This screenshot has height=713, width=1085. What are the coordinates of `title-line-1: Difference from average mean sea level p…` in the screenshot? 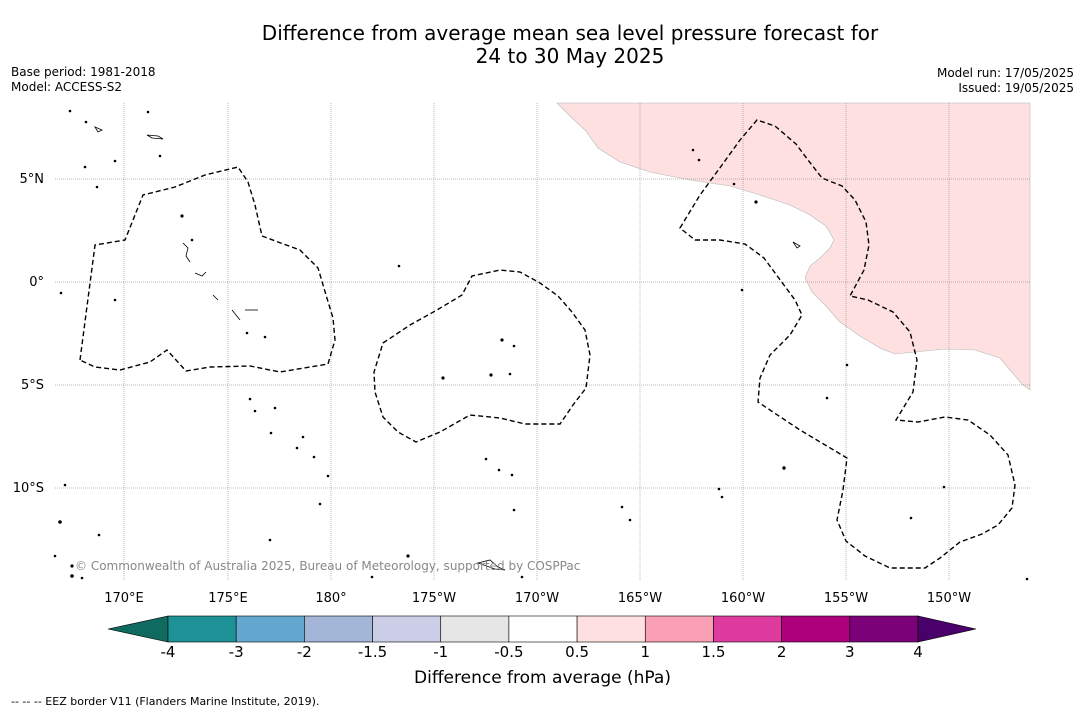 It's located at (570, 33).